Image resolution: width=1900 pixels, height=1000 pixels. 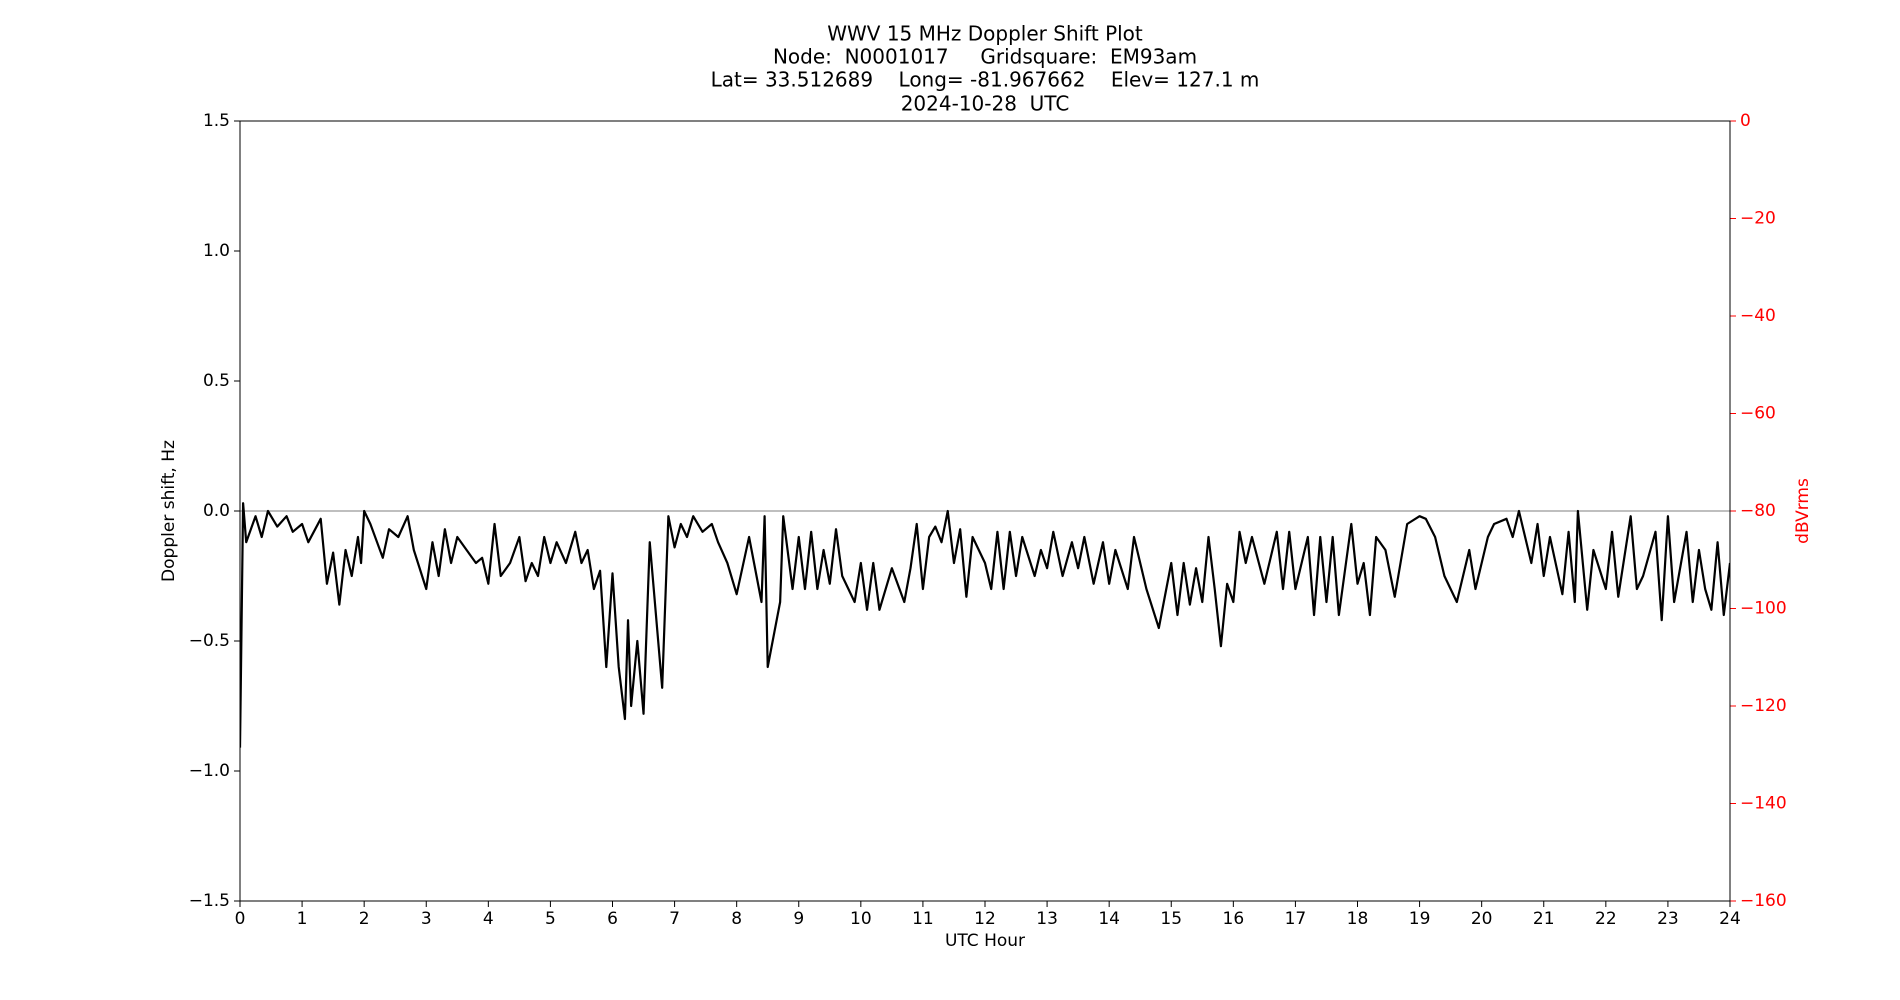 What do you see at coordinates (216, 381) in the screenshot?
I see `y-tick-label: 0.5` at bounding box center [216, 381].